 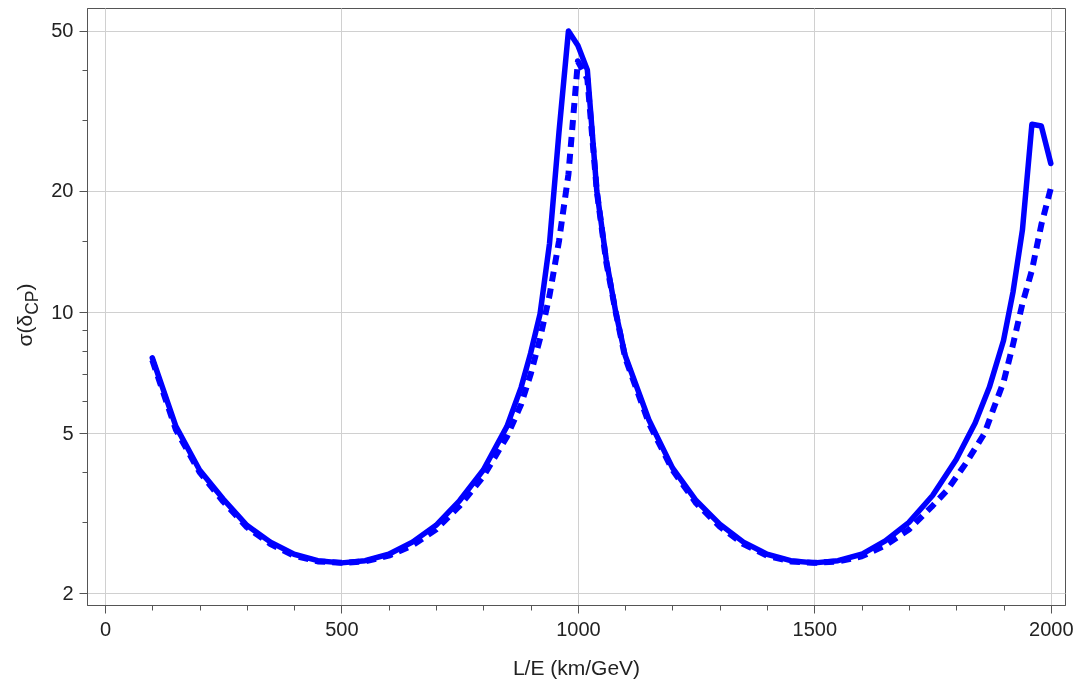 What do you see at coordinates (68, 592) in the screenshot?
I see `y-tick-label: 2` at bounding box center [68, 592].